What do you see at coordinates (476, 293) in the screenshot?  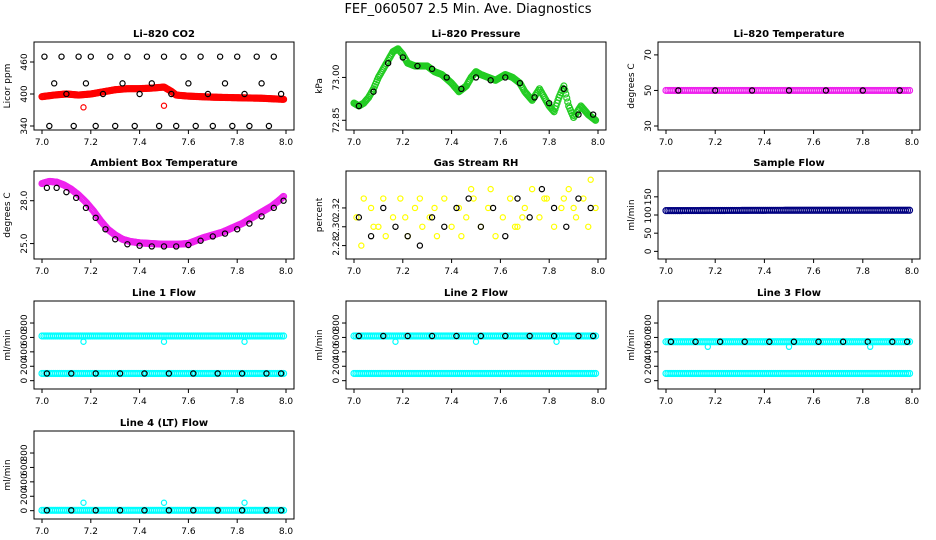 I see `panel-title: Line 2 Flow` at bounding box center [476, 293].